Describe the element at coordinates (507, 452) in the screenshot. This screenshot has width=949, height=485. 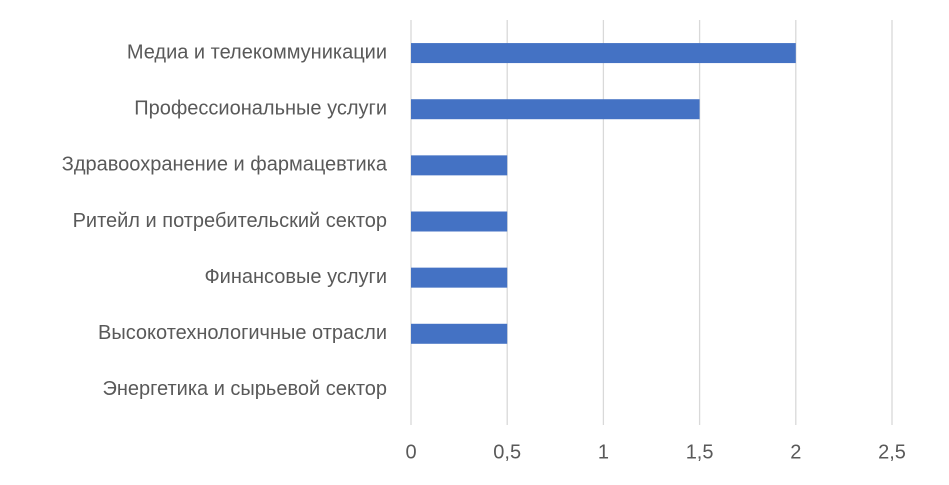
I see `x-tick-label: 0,5` at that location.